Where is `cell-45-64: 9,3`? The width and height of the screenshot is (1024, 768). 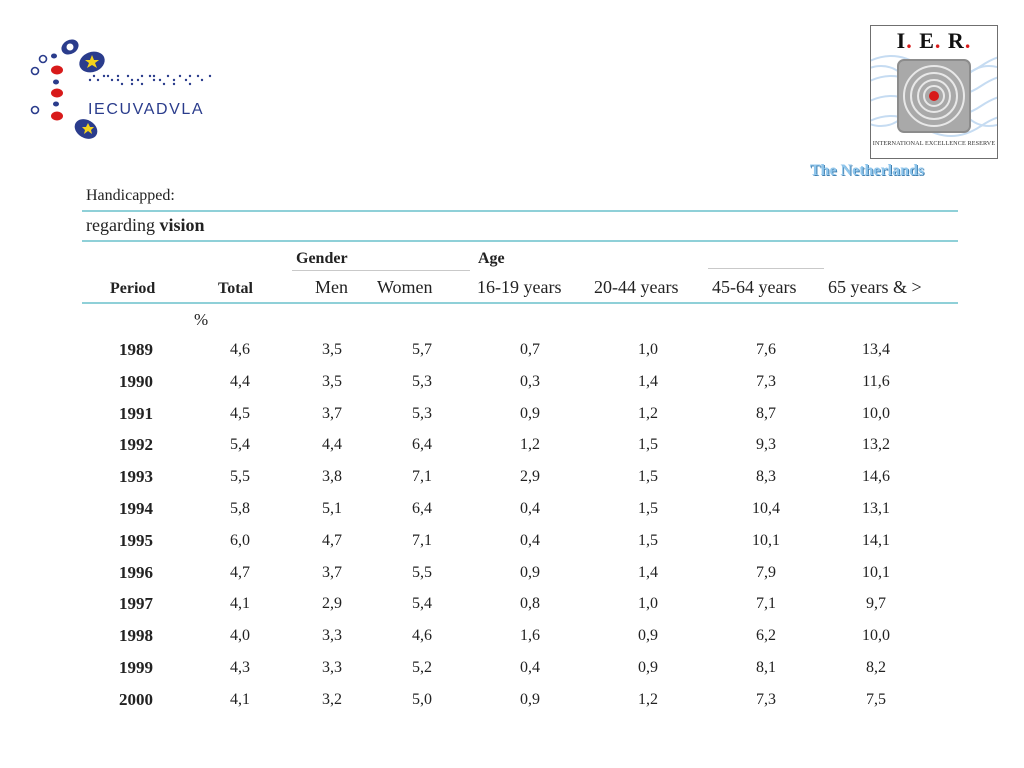
cell-45-64: 9,3 is located at coordinates (766, 445).